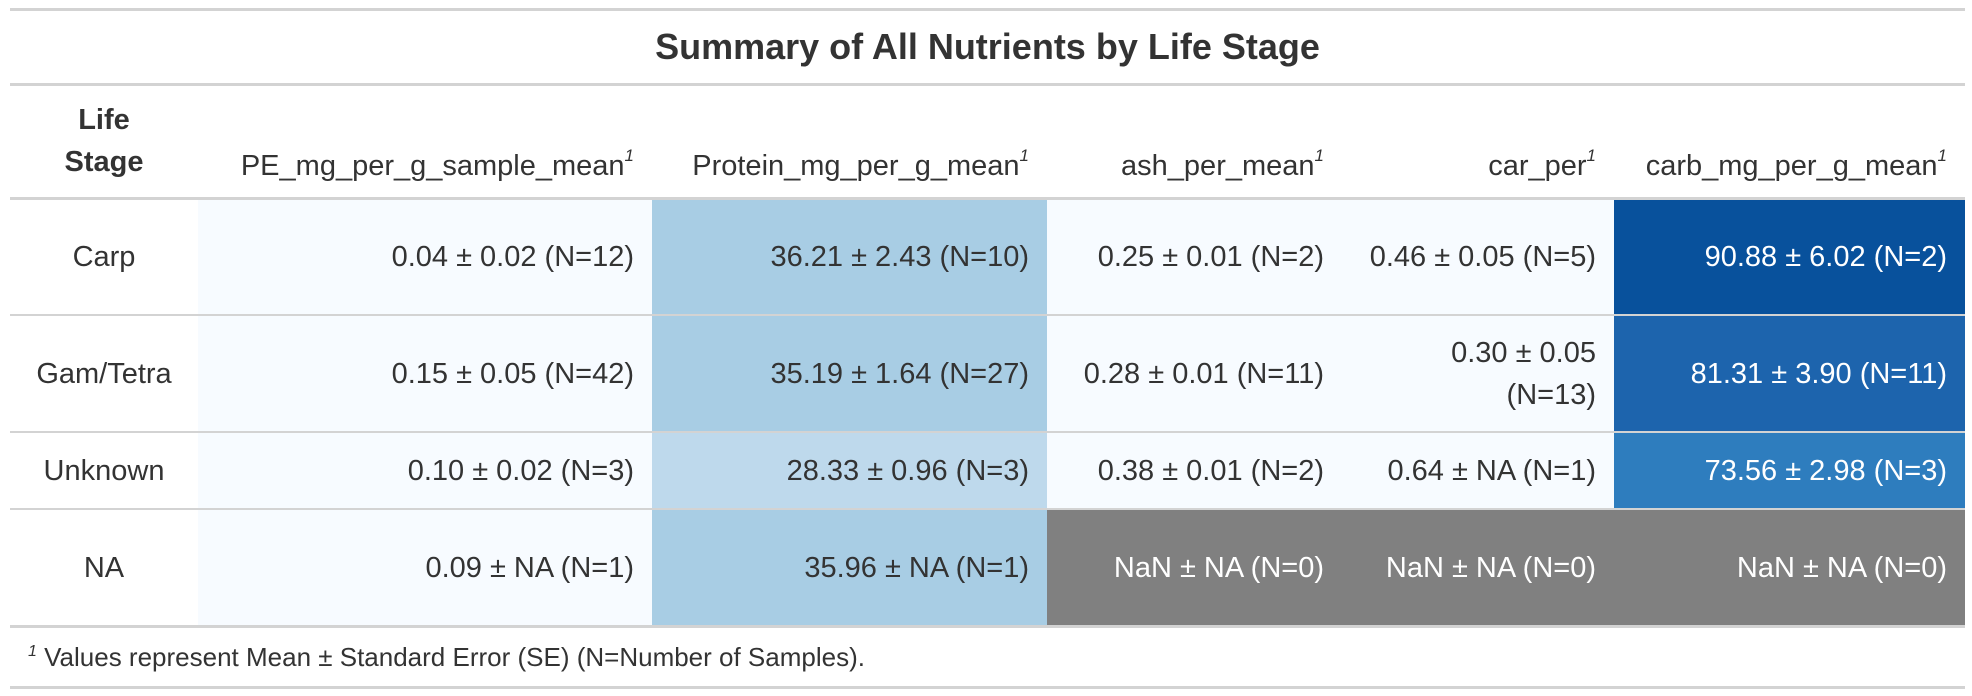  I want to click on table-cell: 0.46 ± 0.05 (N=5), so click(1478, 256).